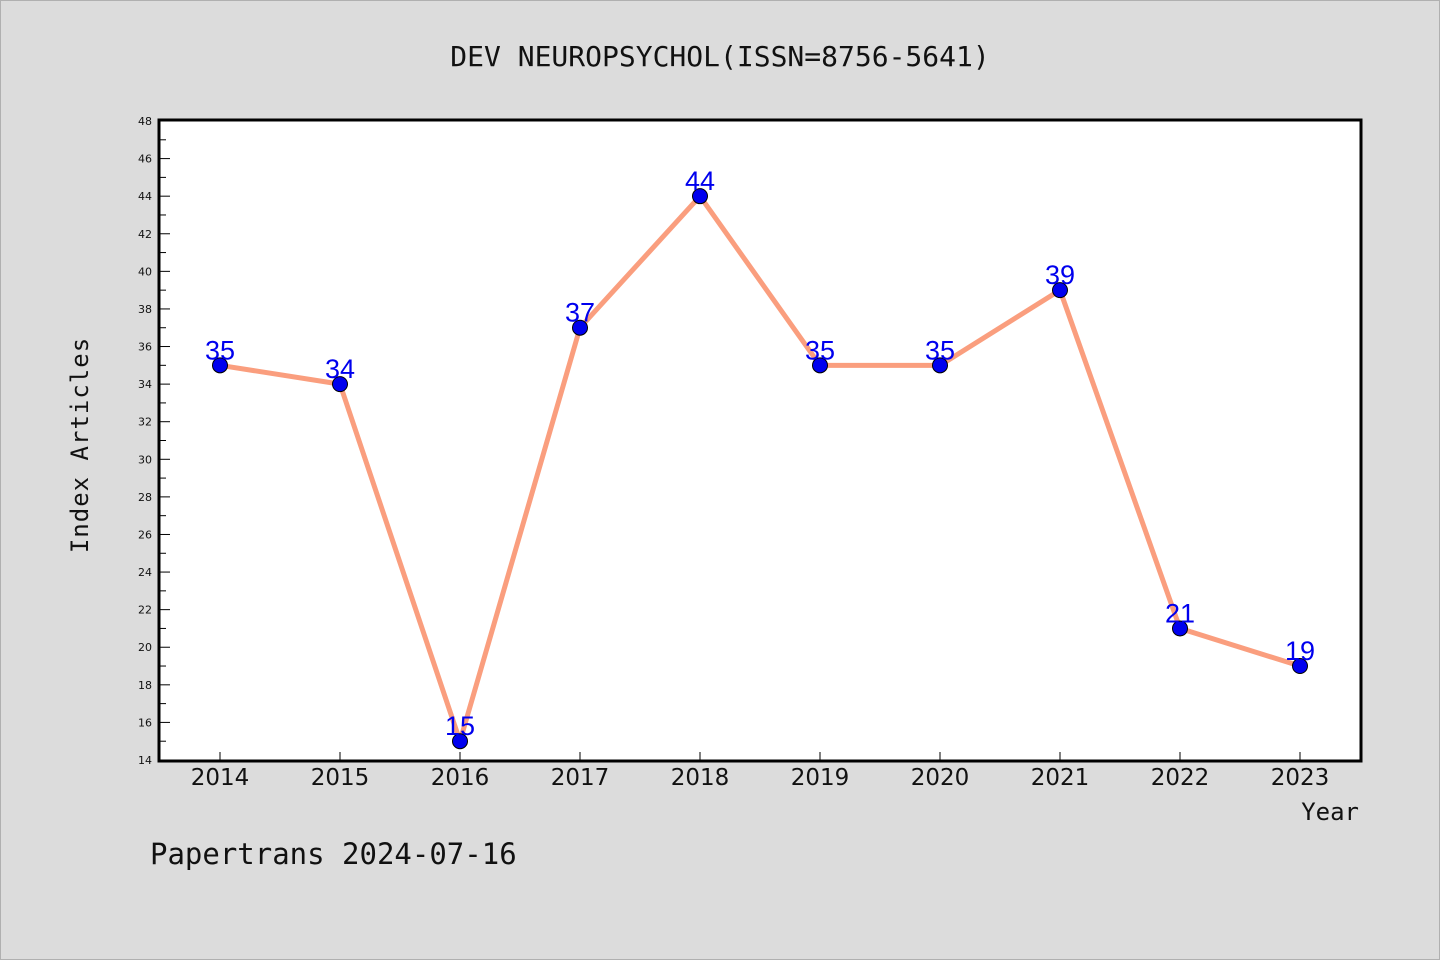 The height and width of the screenshot is (960, 1440). What do you see at coordinates (580, 313) in the screenshot?
I see `data-label: 37` at bounding box center [580, 313].